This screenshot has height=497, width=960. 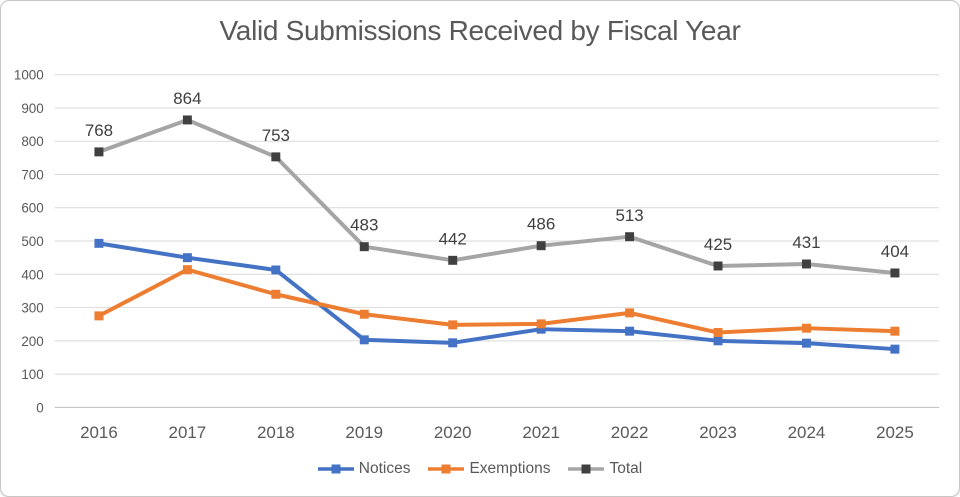 I want to click on legend-item-notices: Notices, so click(x=364, y=469).